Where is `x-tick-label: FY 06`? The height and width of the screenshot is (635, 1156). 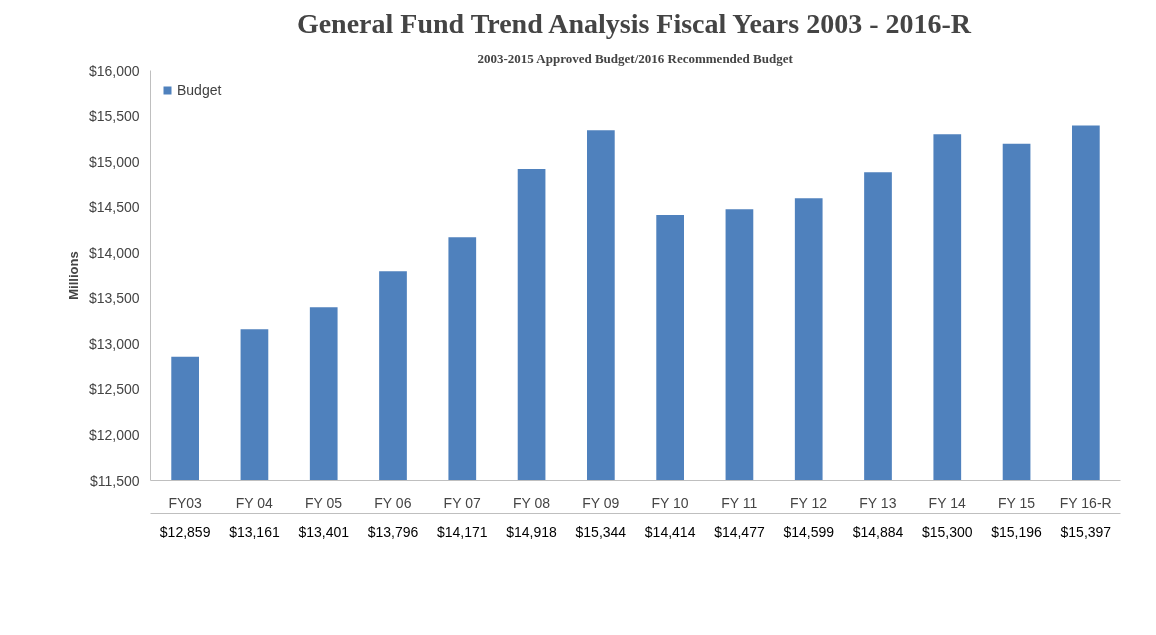
x-tick-label: FY 06 is located at coordinates (393, 502).